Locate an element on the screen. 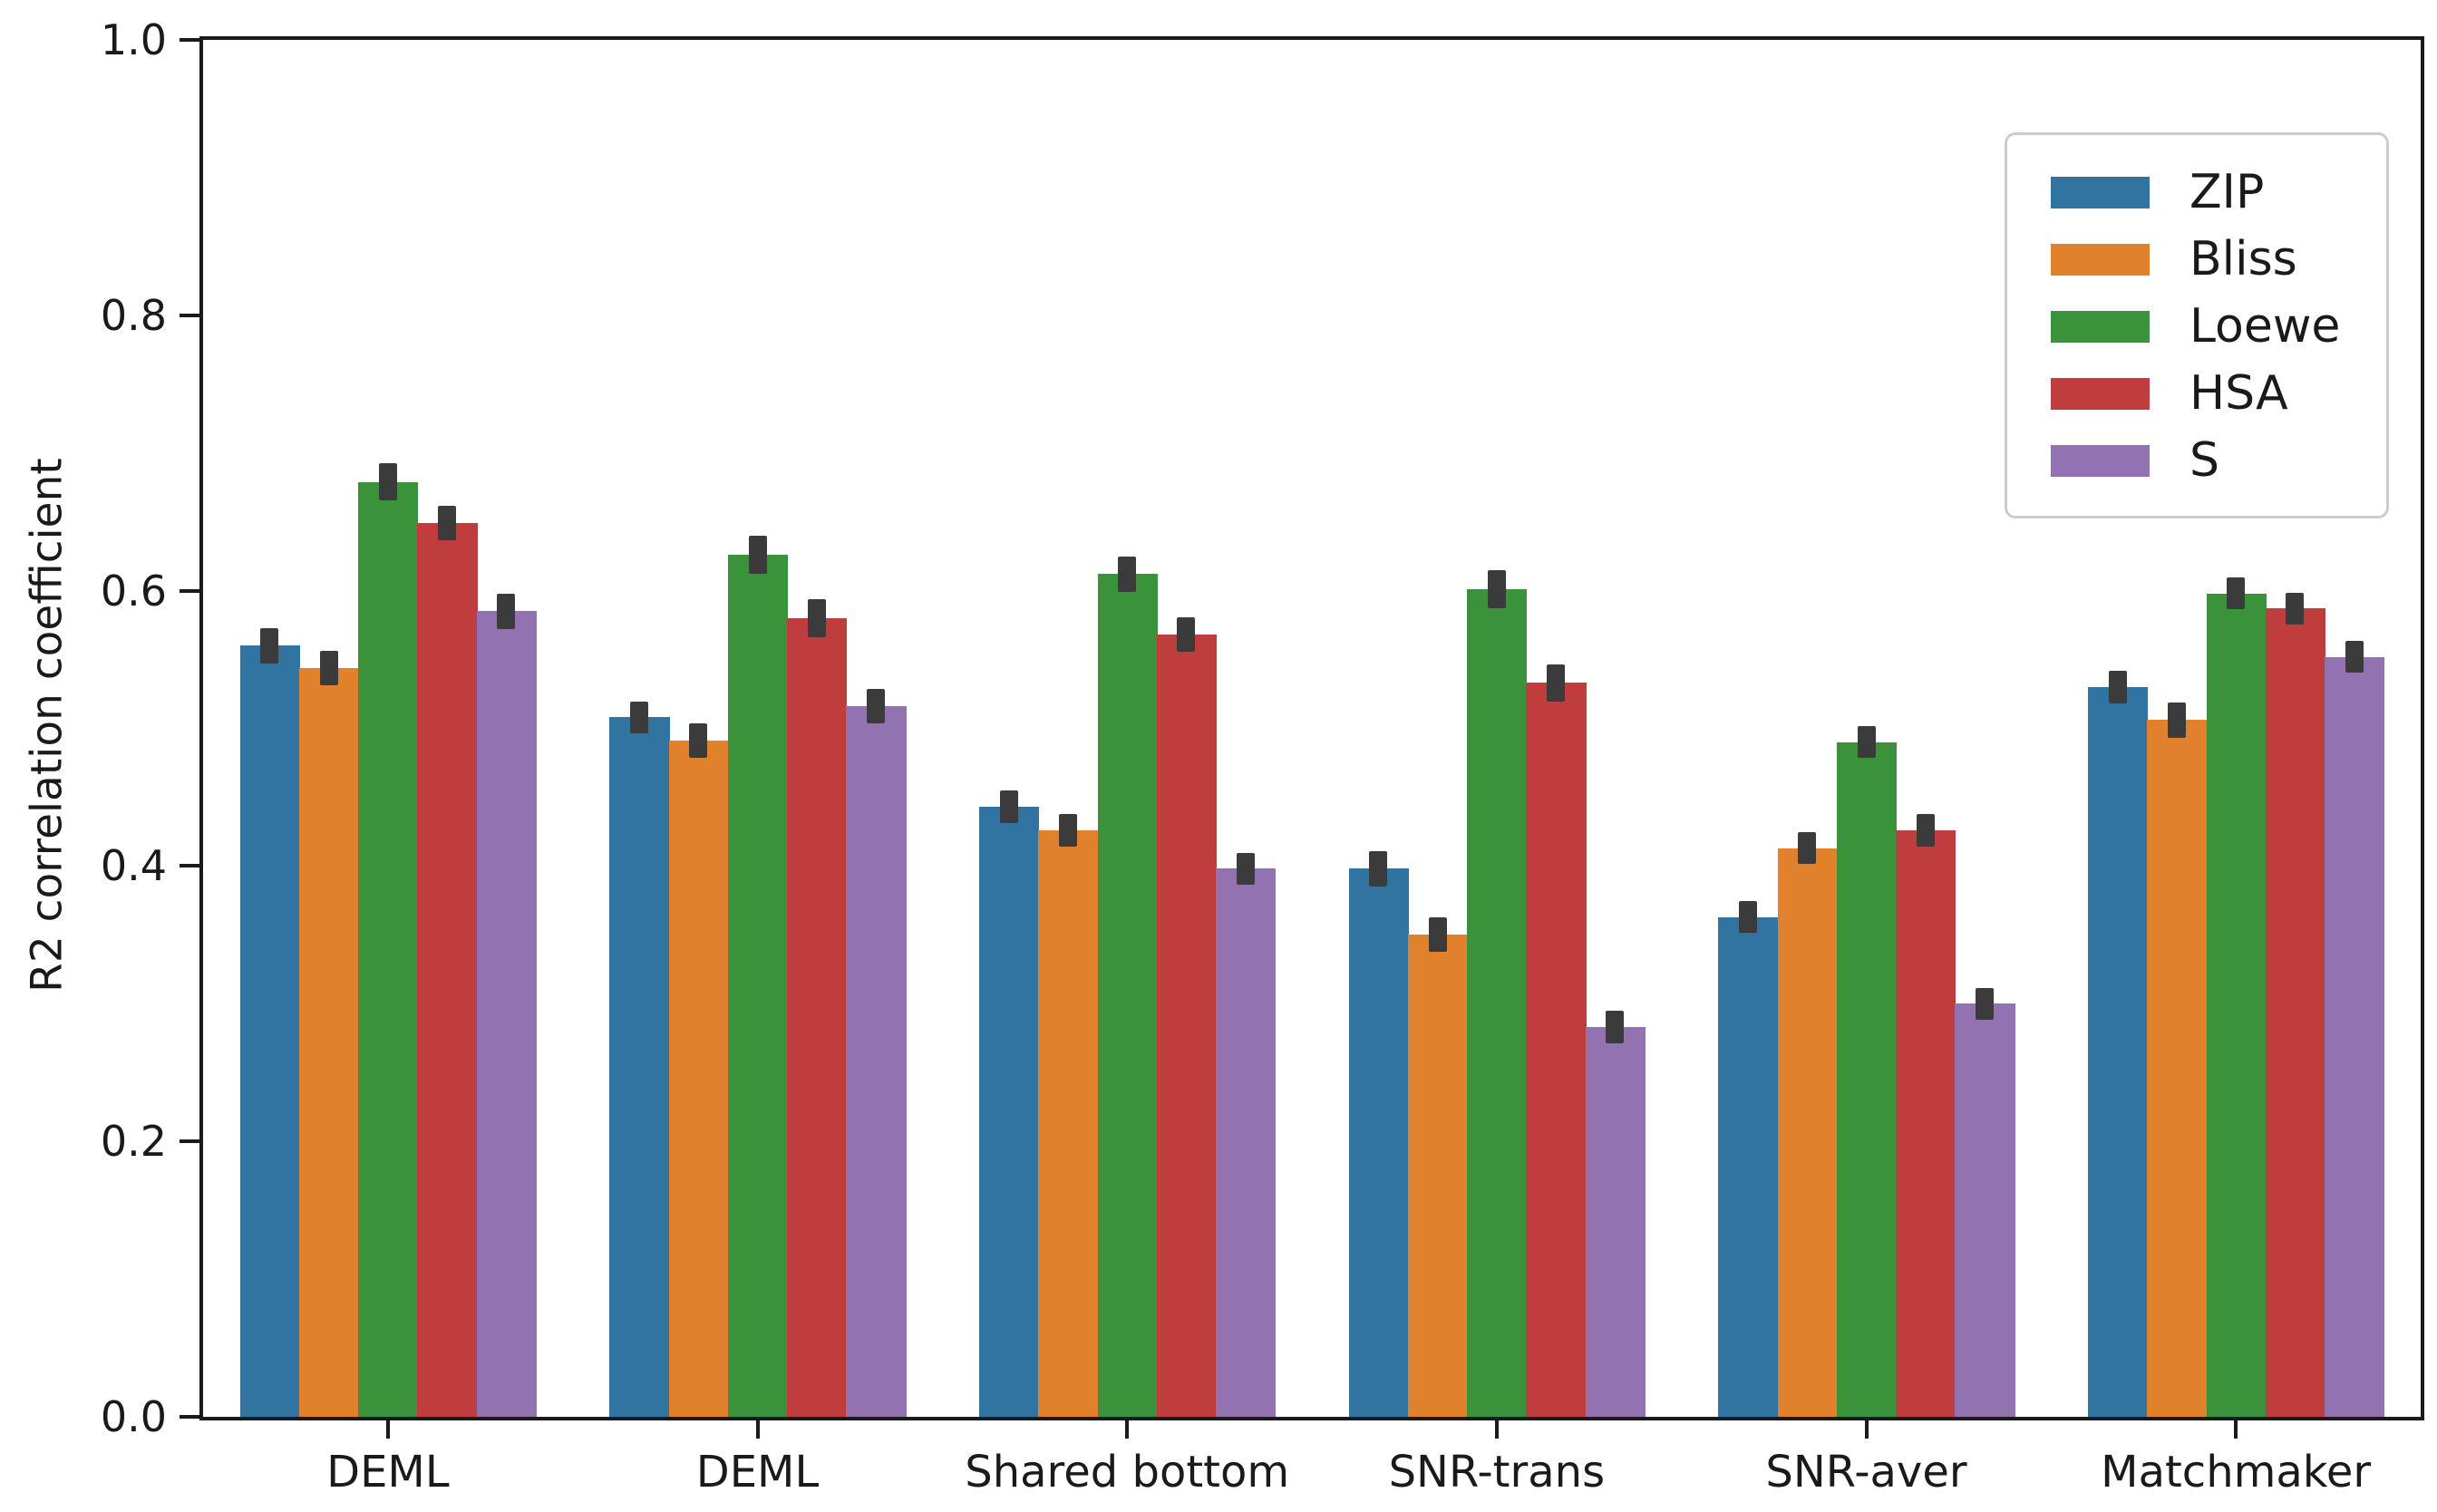  legend-swatch-hsa is located at coordinates (2100, 394).